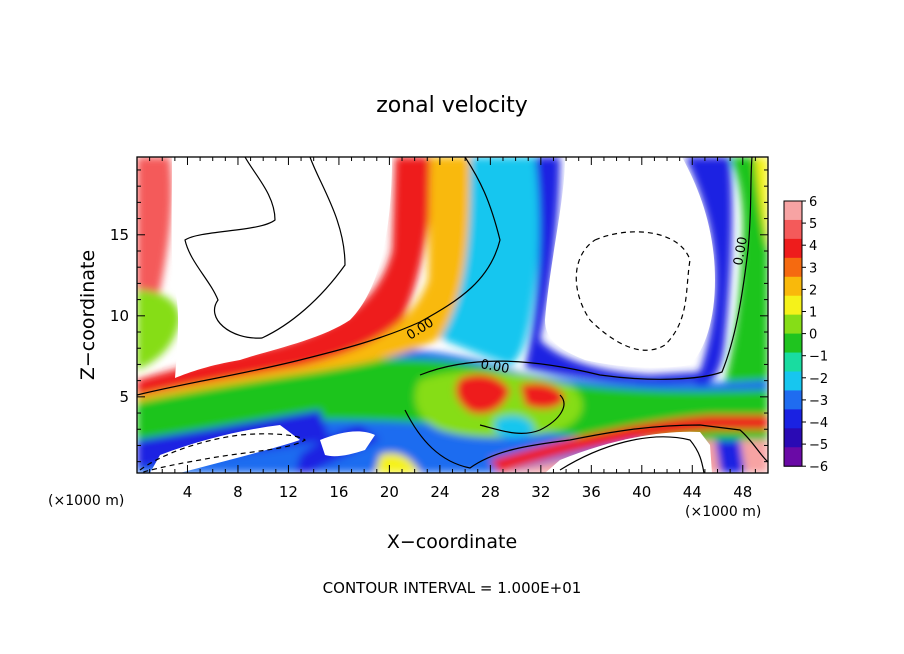 This screenshot has width=904, height=654. What do you see at coordinates (742, 492) in the screenshot?
I see `x-tick-label: 48` at bounding box center [742, 492].